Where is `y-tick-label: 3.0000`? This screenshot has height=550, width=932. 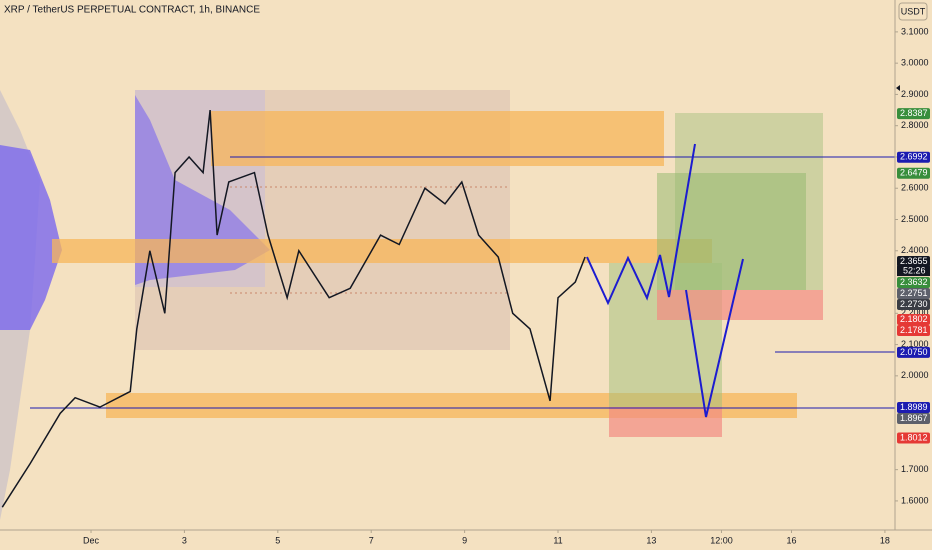
y-tick-label: 3.0000 is located at coordinates (915, 63).